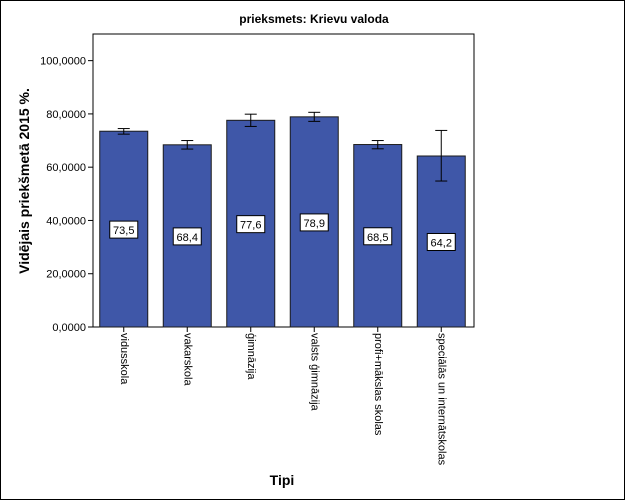 This screenshot has height=501, width=625. Describe the element at coordinates (282, 480) in the screenshot. I see `x-axis-label: Tipi` at that location.